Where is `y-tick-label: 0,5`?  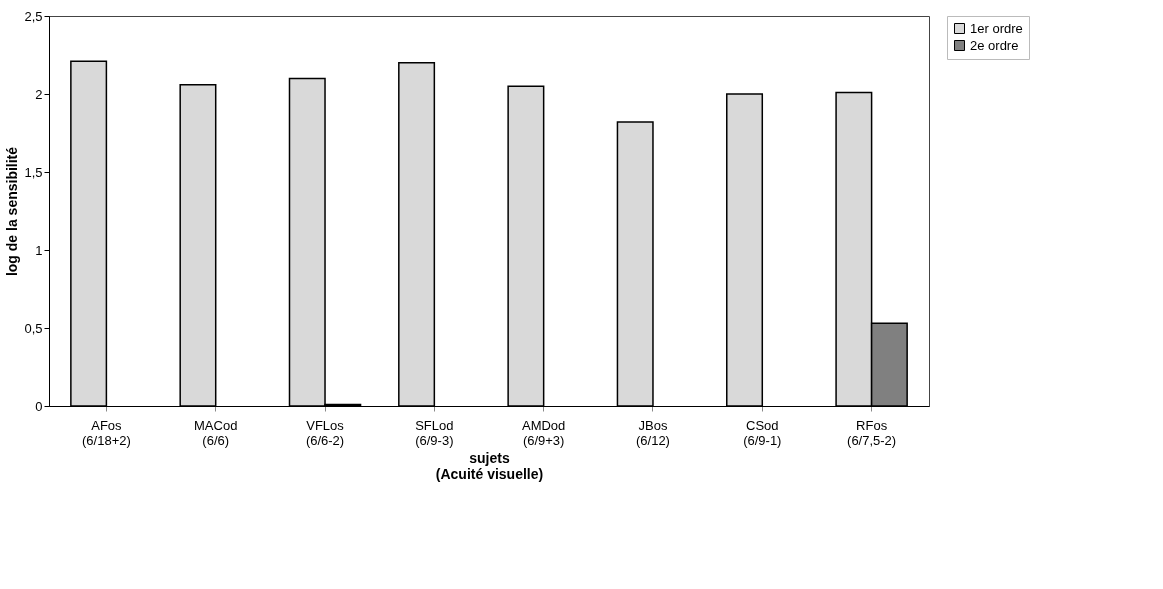 y-tick-label: 0,5 is located at coordinates (33, 328).